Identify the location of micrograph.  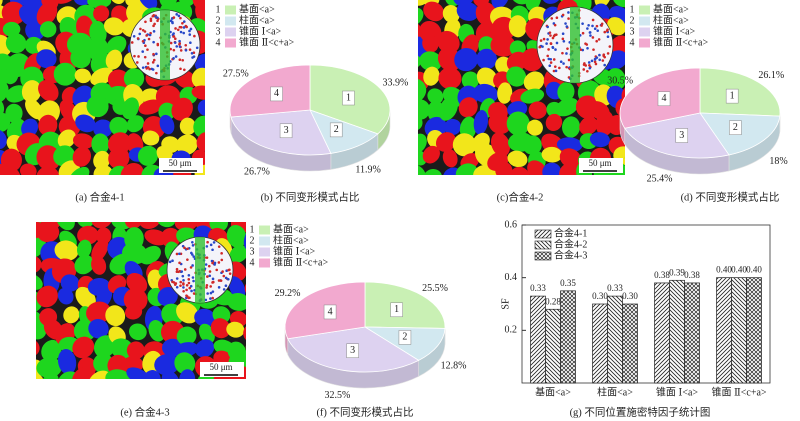
(151, 305).